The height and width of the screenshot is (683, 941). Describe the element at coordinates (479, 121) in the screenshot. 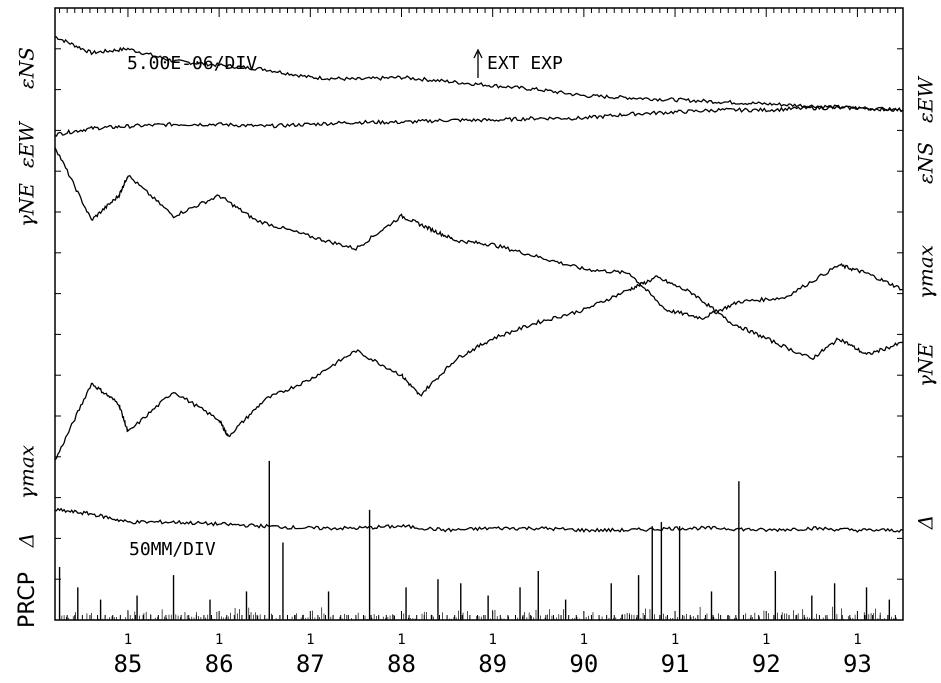

I see `series-line-εEW` at that location.